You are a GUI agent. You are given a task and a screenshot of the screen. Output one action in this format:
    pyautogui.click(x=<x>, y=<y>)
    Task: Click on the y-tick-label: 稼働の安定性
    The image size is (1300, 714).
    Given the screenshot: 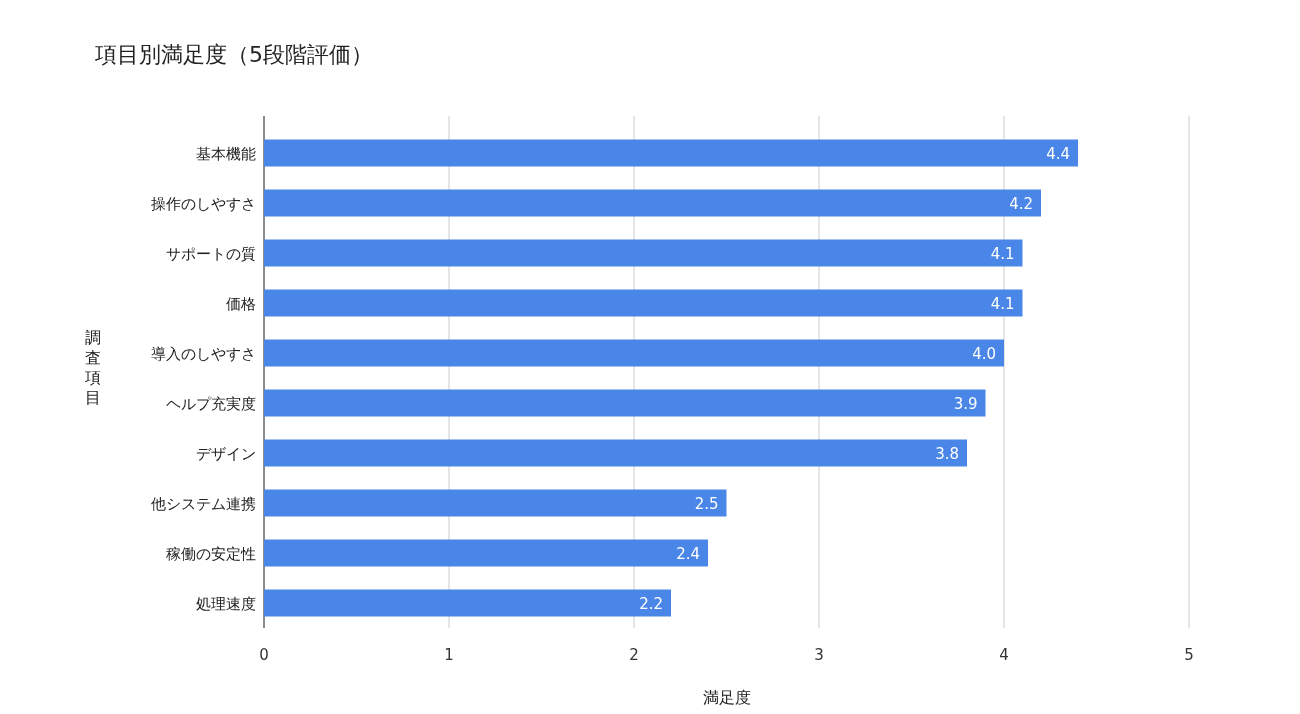 What is the action you would take?
    pyautogui.click(x=211, y=554)
    